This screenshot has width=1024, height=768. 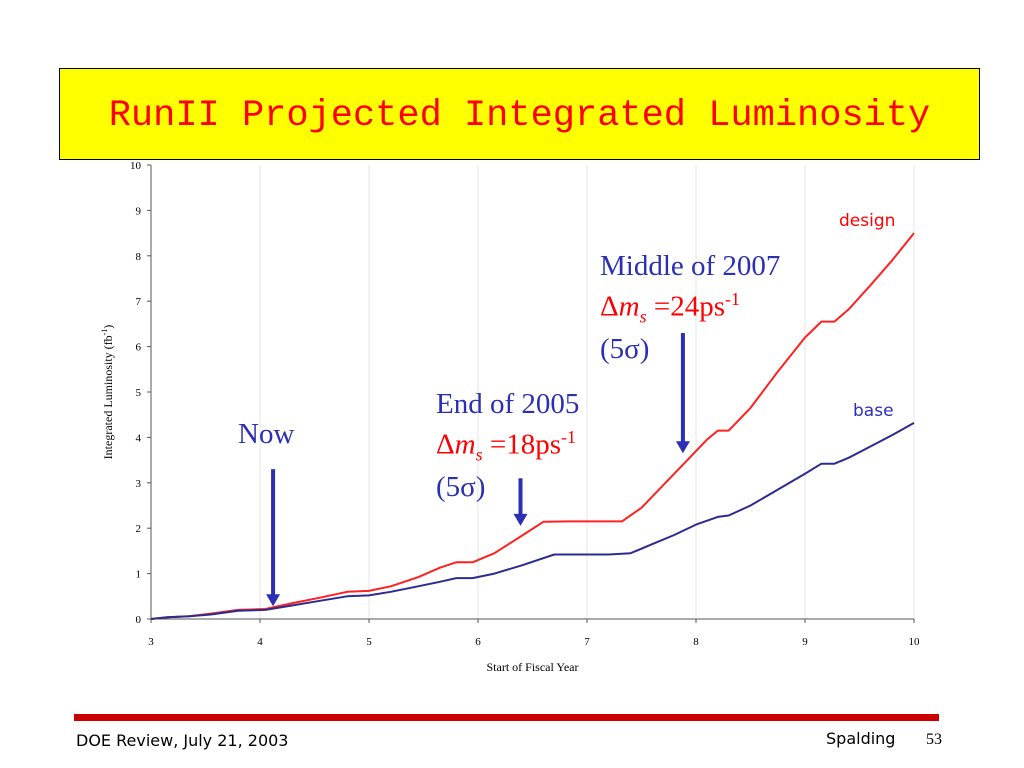 I want to click on annotation-end-2005-value: =18ps, so click(x=522, y=444).